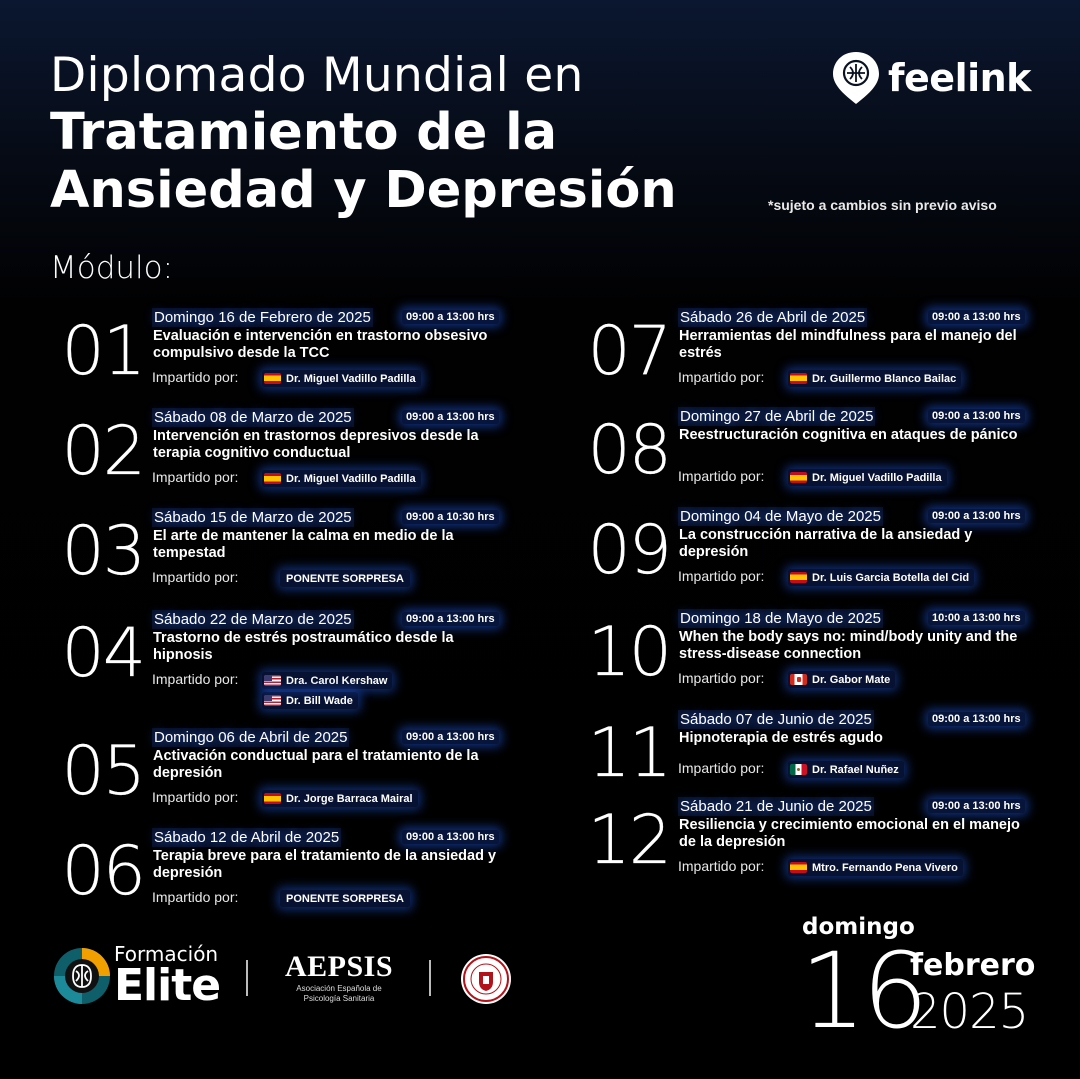 This screenshot has height=1079, width=1080. What do you see at coordinates (882, 205) in the screenshot?
I see `disclaimer: *sujeto a cambios sin previo aviso` at bounding box center [882, 205].